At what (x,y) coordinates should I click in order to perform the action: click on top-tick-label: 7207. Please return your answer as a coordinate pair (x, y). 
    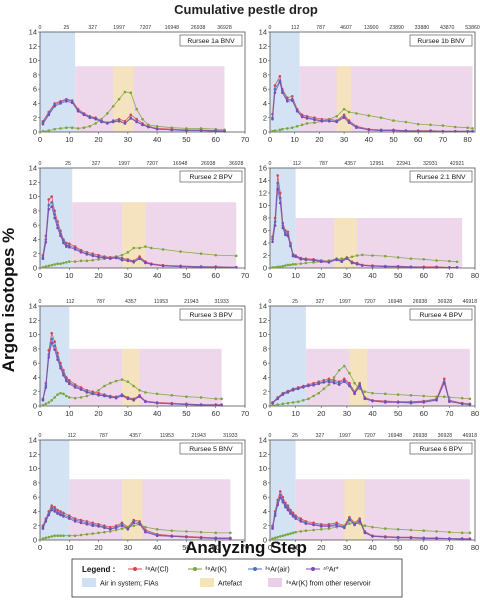
    Looking at the image, I should click on (370, 302).